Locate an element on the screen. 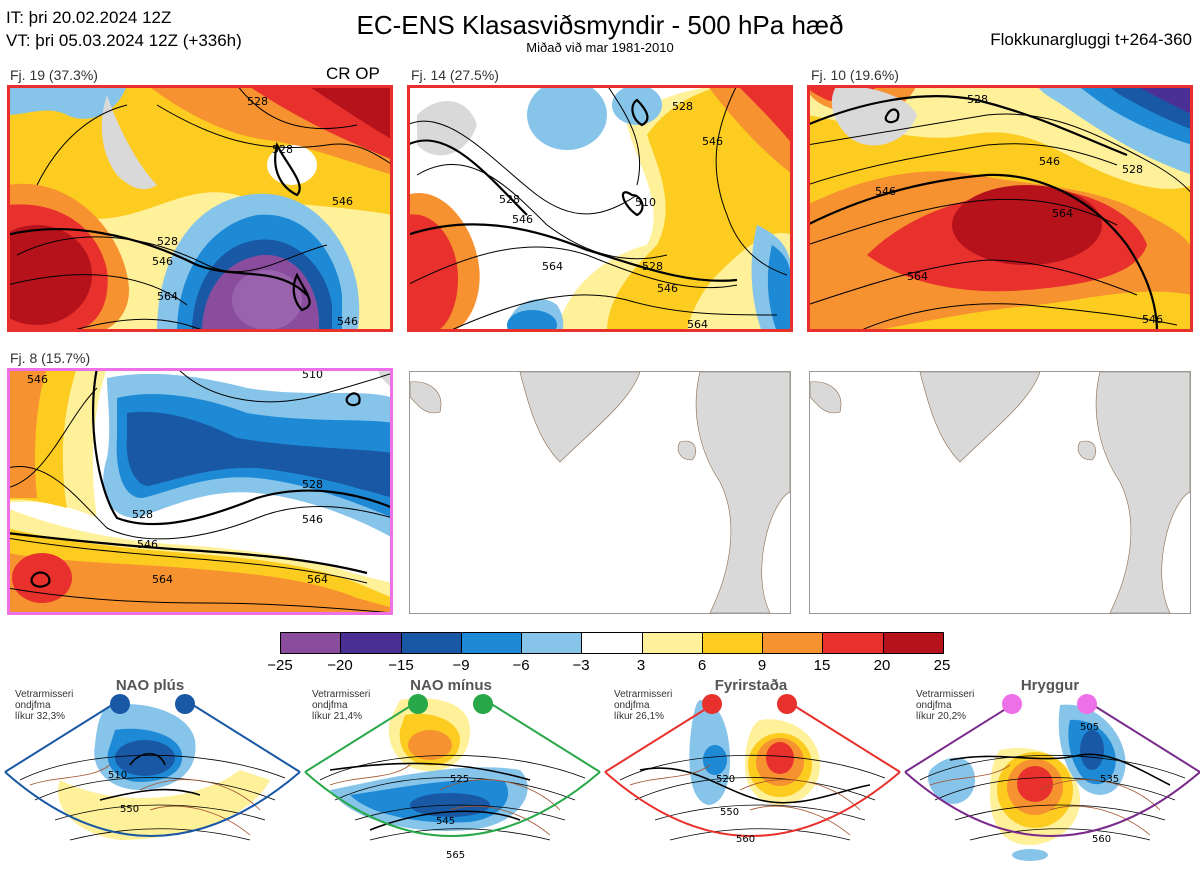  regime-4-contour: 535 is located at coordinates (1109, 779).